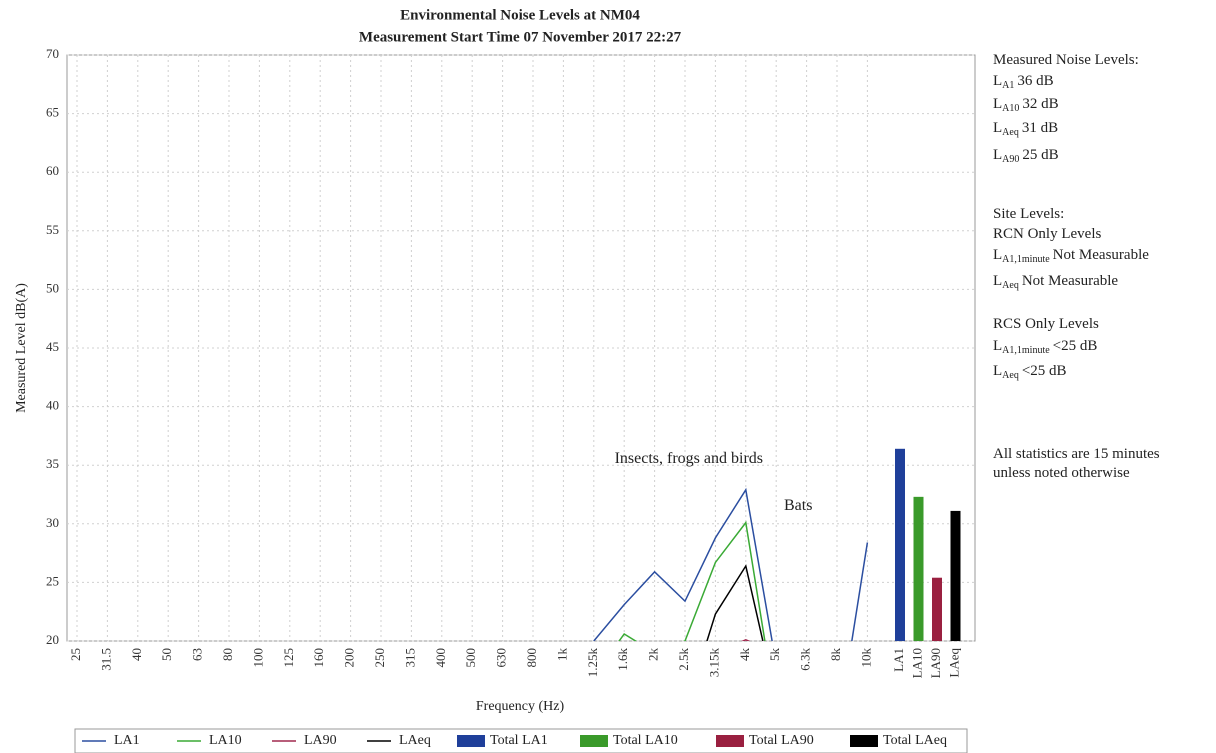 The image size is (1216, 753). I want to click on side-text: All statistics are 15 minutes, so click(1076, 454).